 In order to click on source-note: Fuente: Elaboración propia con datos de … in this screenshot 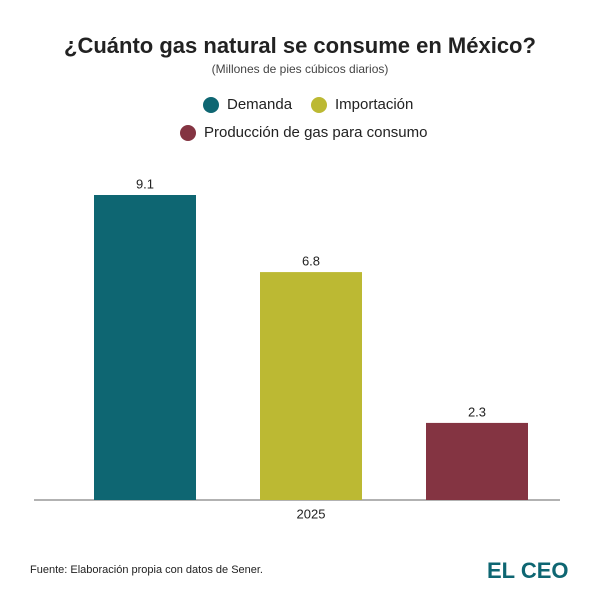, I will do `click(146, 570)`.